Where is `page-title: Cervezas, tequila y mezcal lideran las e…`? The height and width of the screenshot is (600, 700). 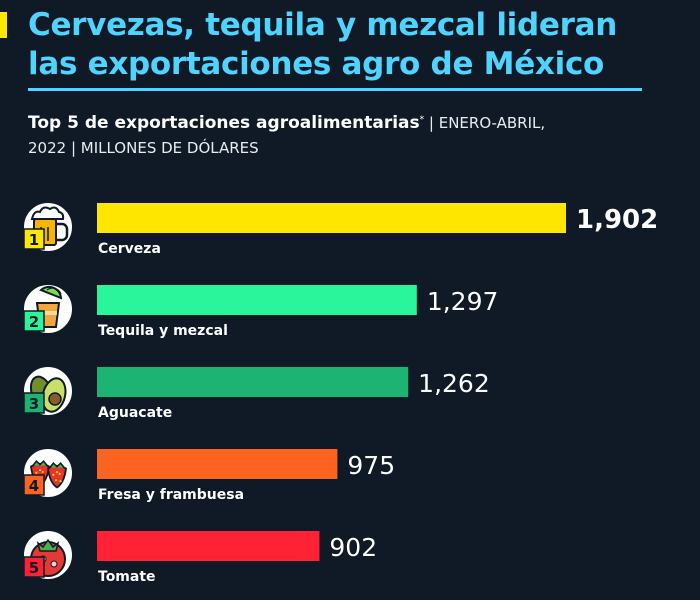 page-title: Cervezas, tequila y mezcal lideran las e… is located at coordinates (322, 44).